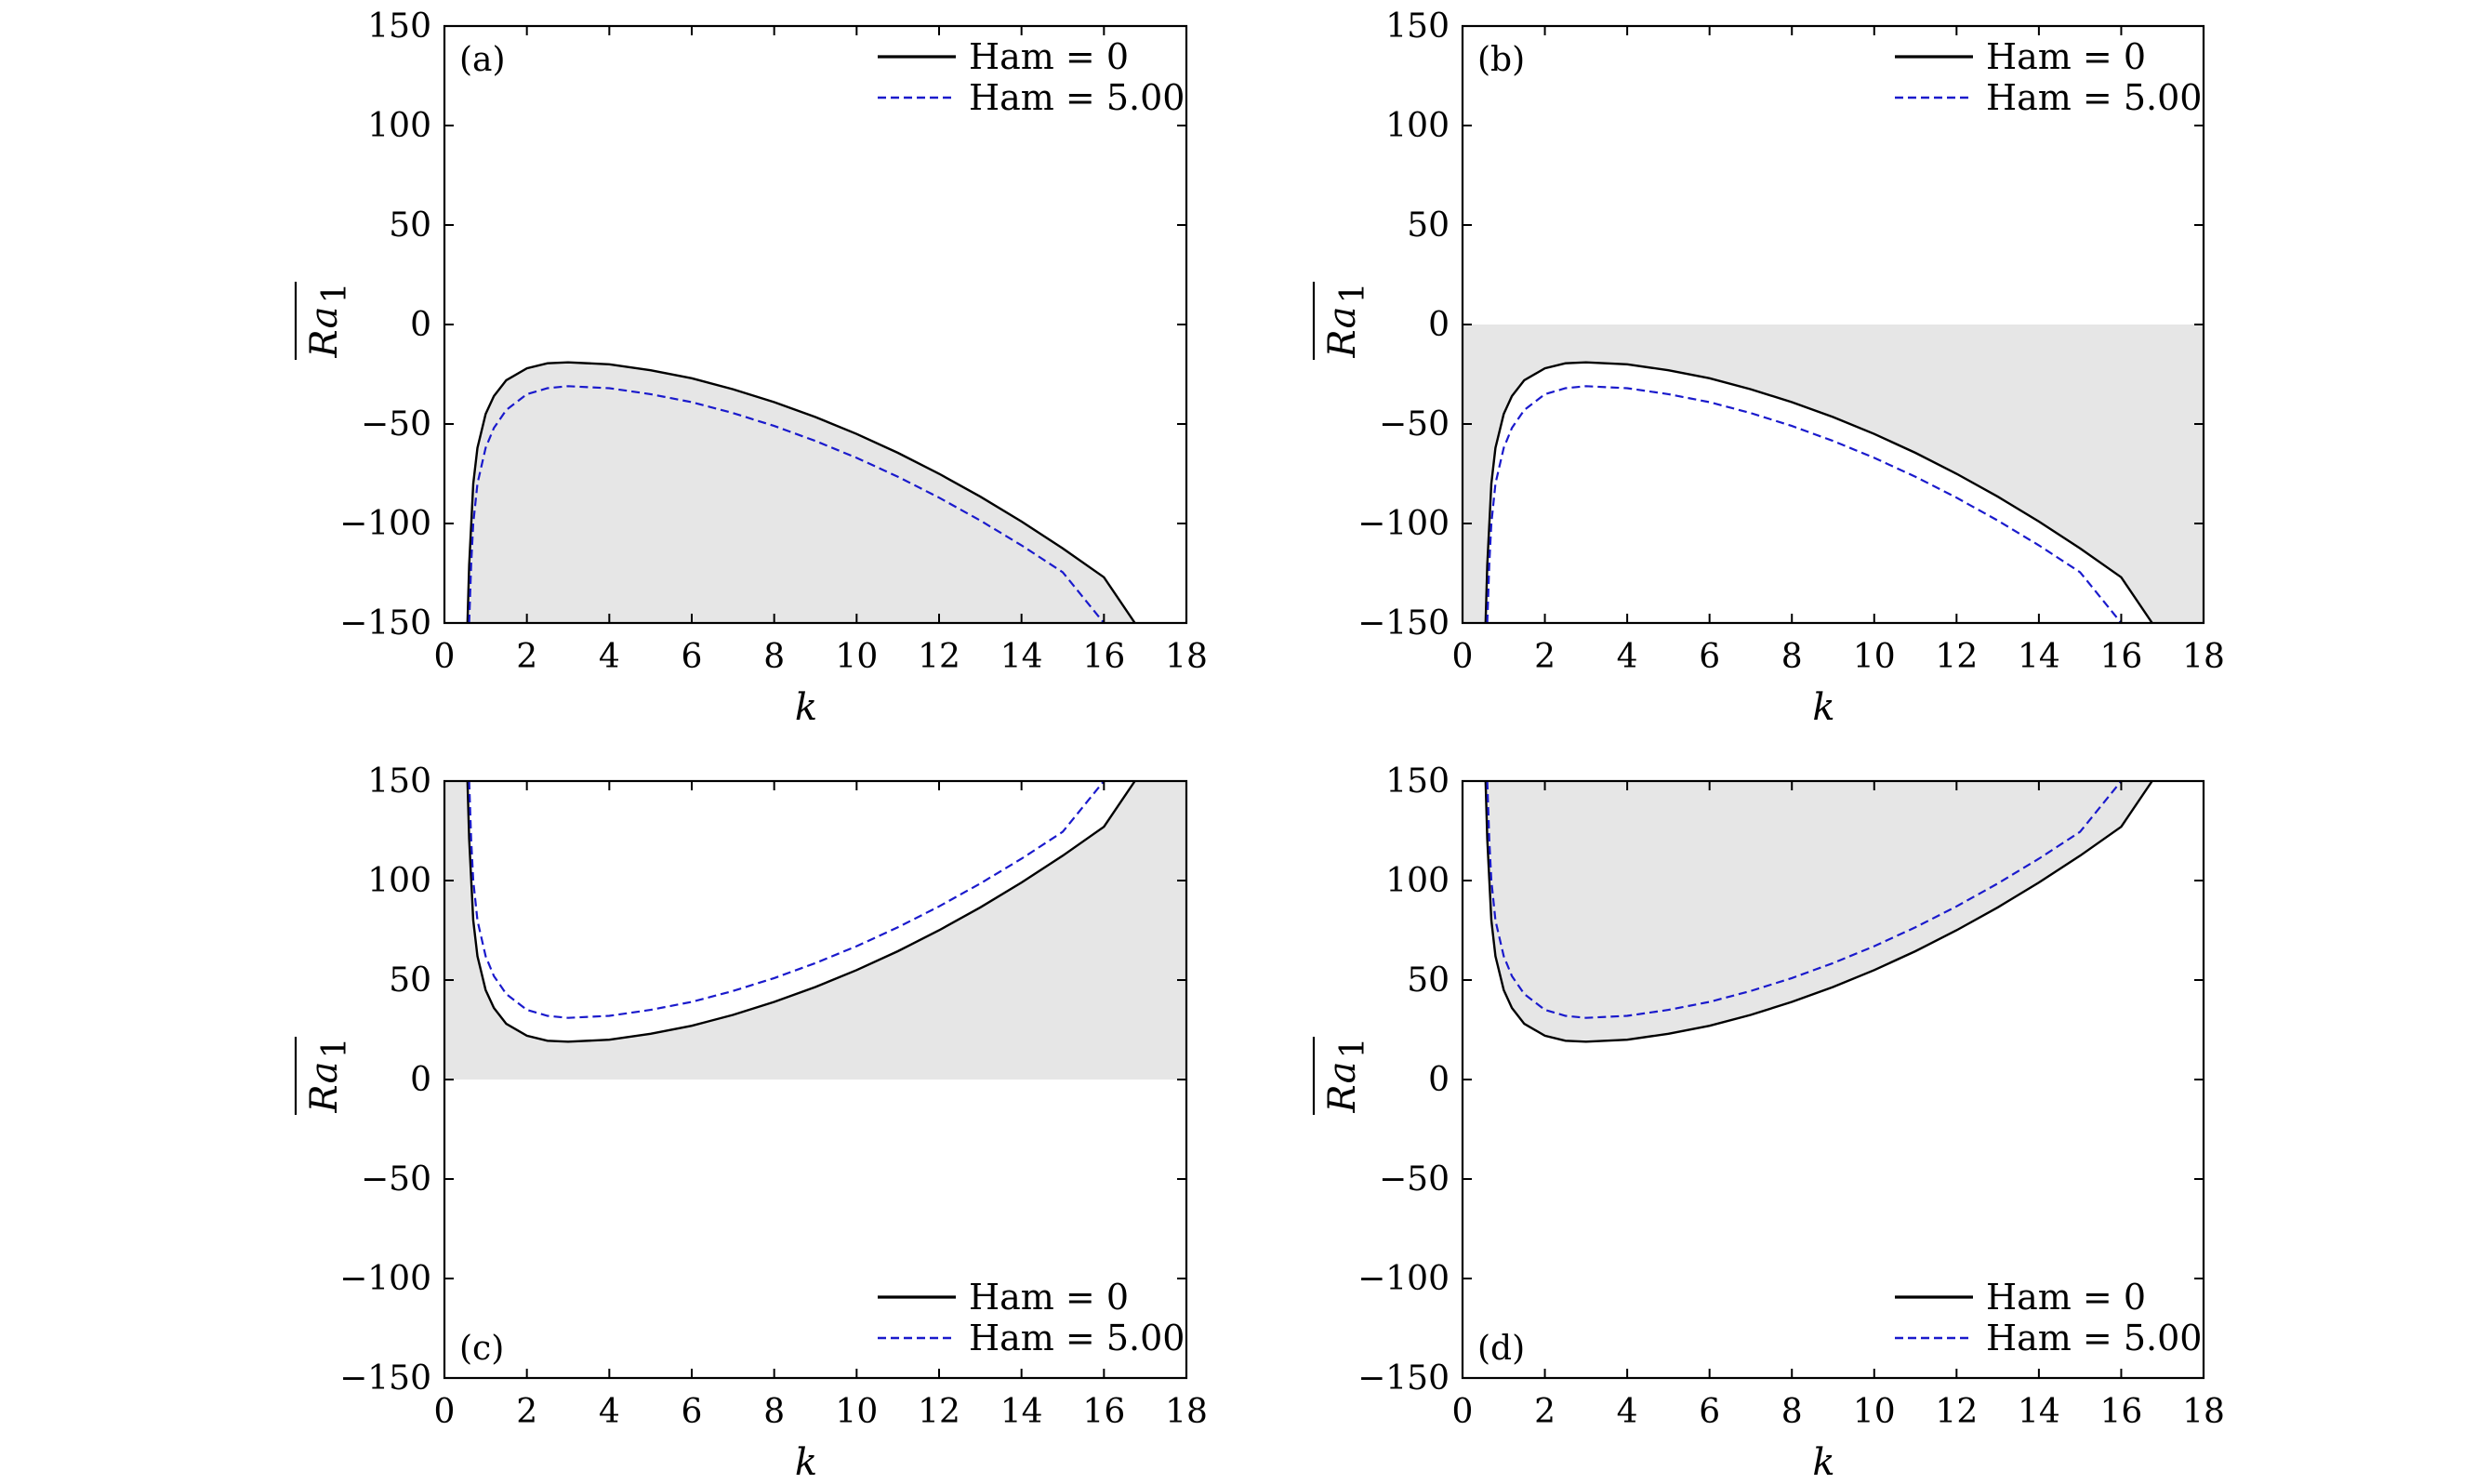 This screenshot has height=1484, width=2489. What do you see at coordinates (481, 1349) in the screenshot?
I see `panel-label: (c)` at bounding box center [481, 1349].